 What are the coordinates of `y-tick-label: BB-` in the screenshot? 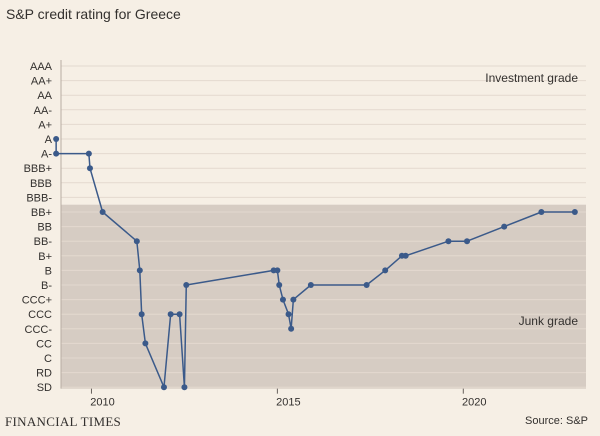 It's located at (43, 242).